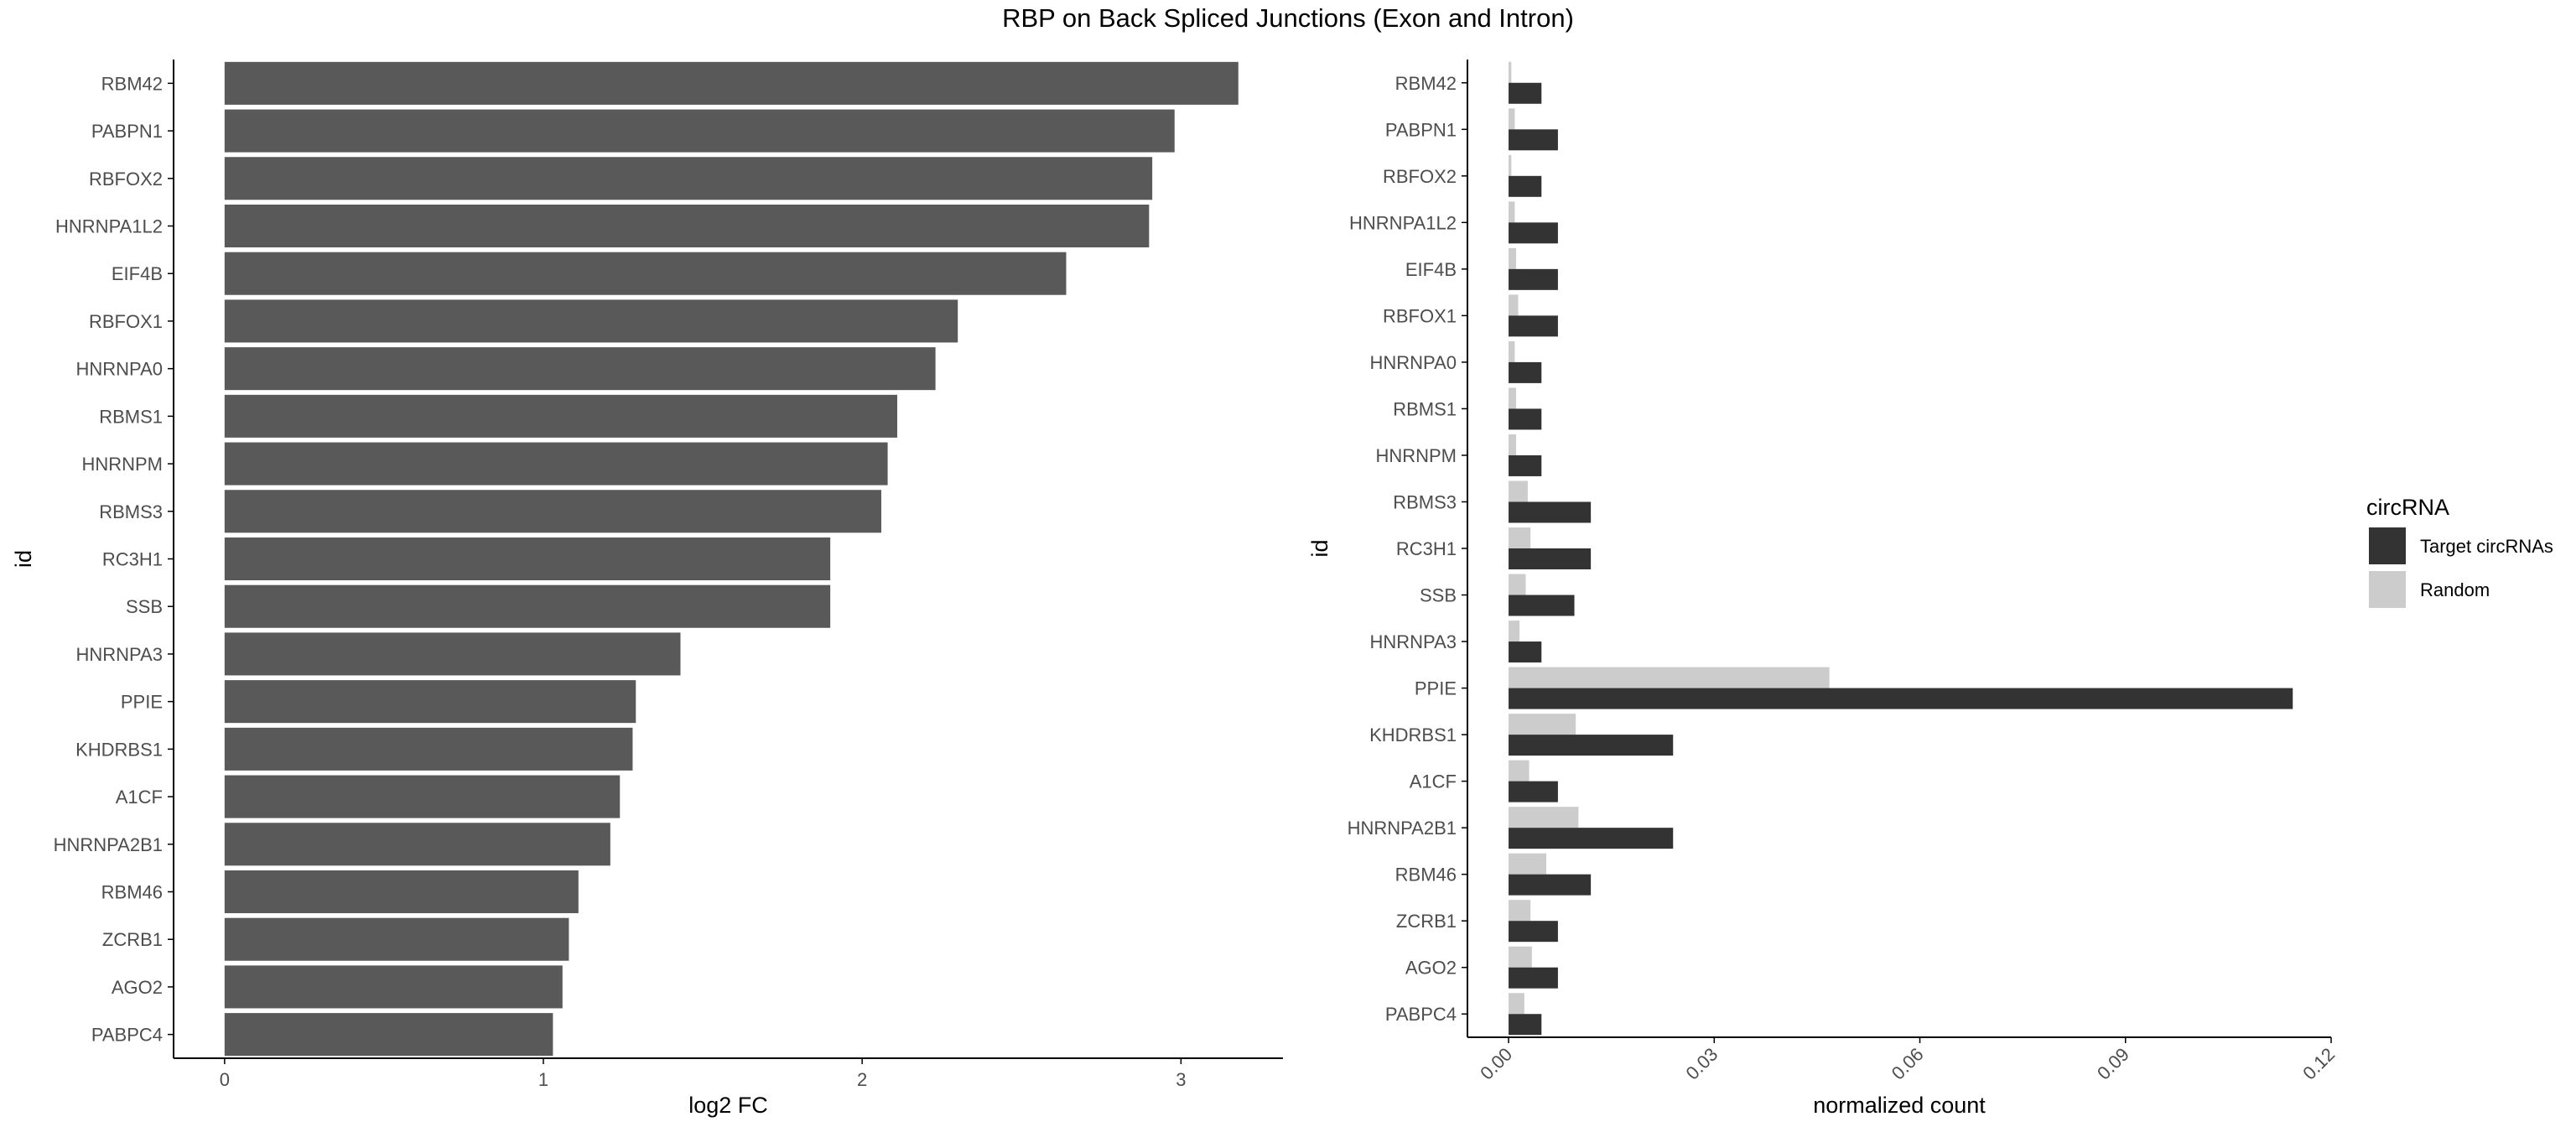 Image resolution: width=2576 pixels, height=1127 pixels. What do you see at coordinates (2407, 507) in the screenshot?
I see `legend-title: circRNA` at bounding box center [2407, 507].